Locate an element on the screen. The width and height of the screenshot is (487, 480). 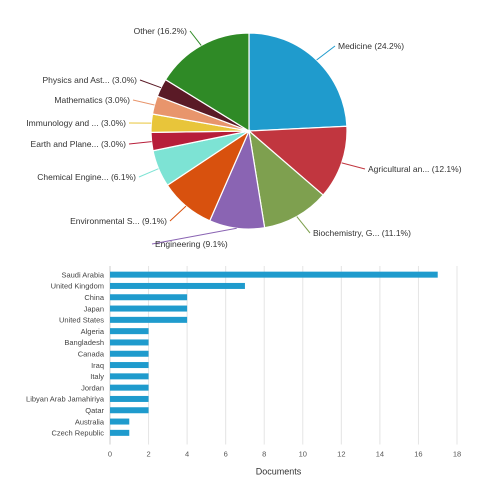
x-tick-label: 12 is located at coordinates (341, 454).